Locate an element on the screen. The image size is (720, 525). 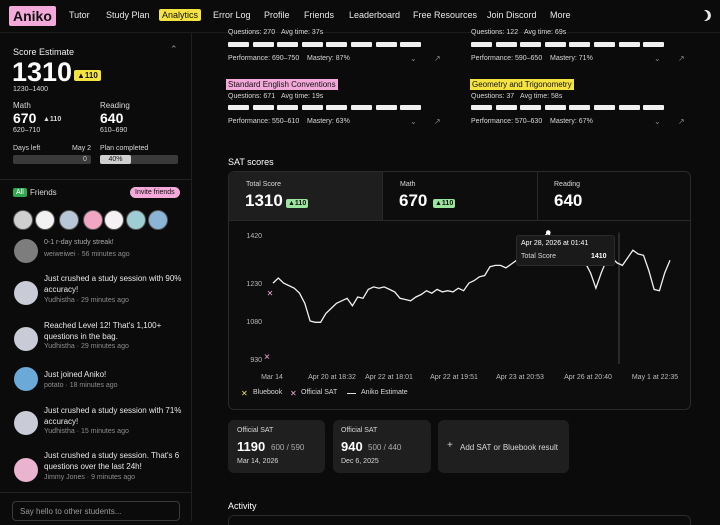
skill-questions-text: Questions: 671 is located at coordinates (252, 96).